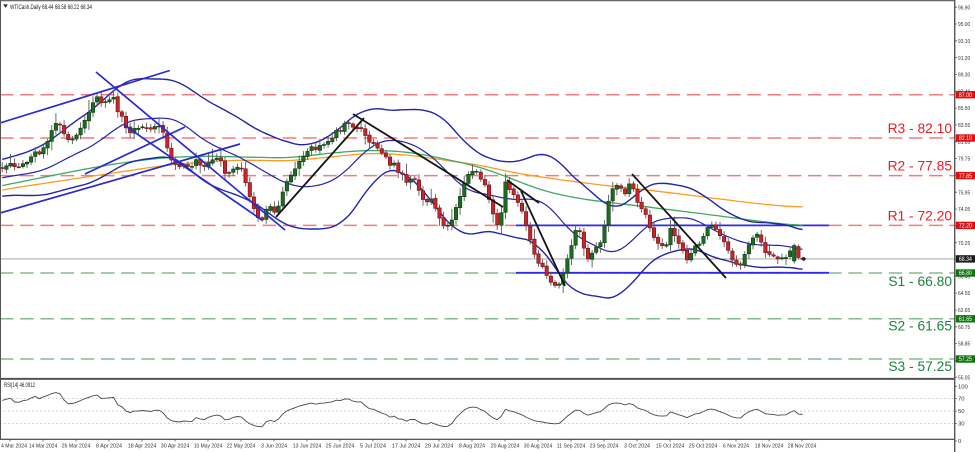  What do you see at coordinates (964, 210) in the screenshot?
I see `svg-text: 74.05` at bounding box center [964, 210].